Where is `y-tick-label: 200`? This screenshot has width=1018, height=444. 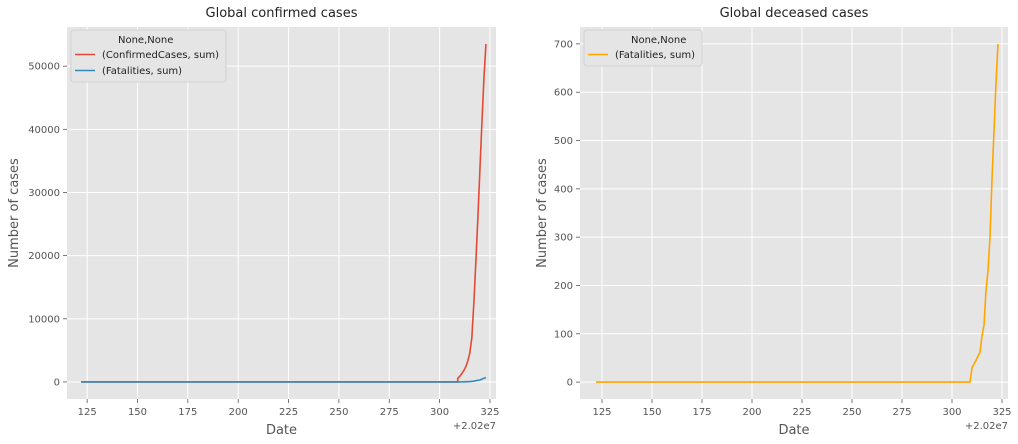
y-tick-label: 200 is located at coordinates (563, 286).